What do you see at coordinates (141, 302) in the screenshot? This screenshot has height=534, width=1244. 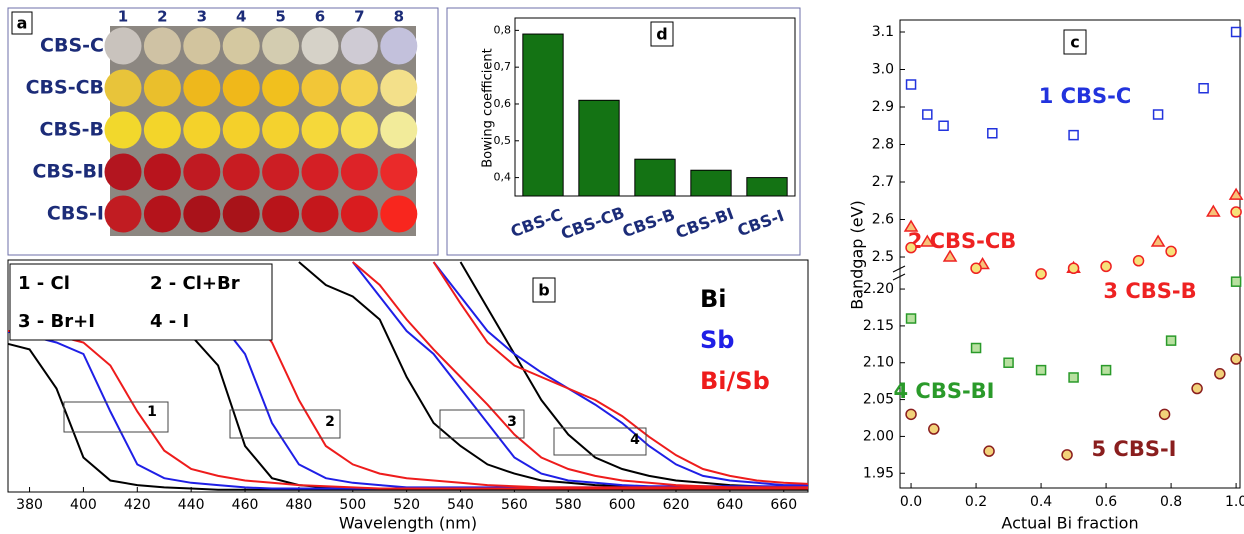 I see `key-box` at bounding box center [141, 302].